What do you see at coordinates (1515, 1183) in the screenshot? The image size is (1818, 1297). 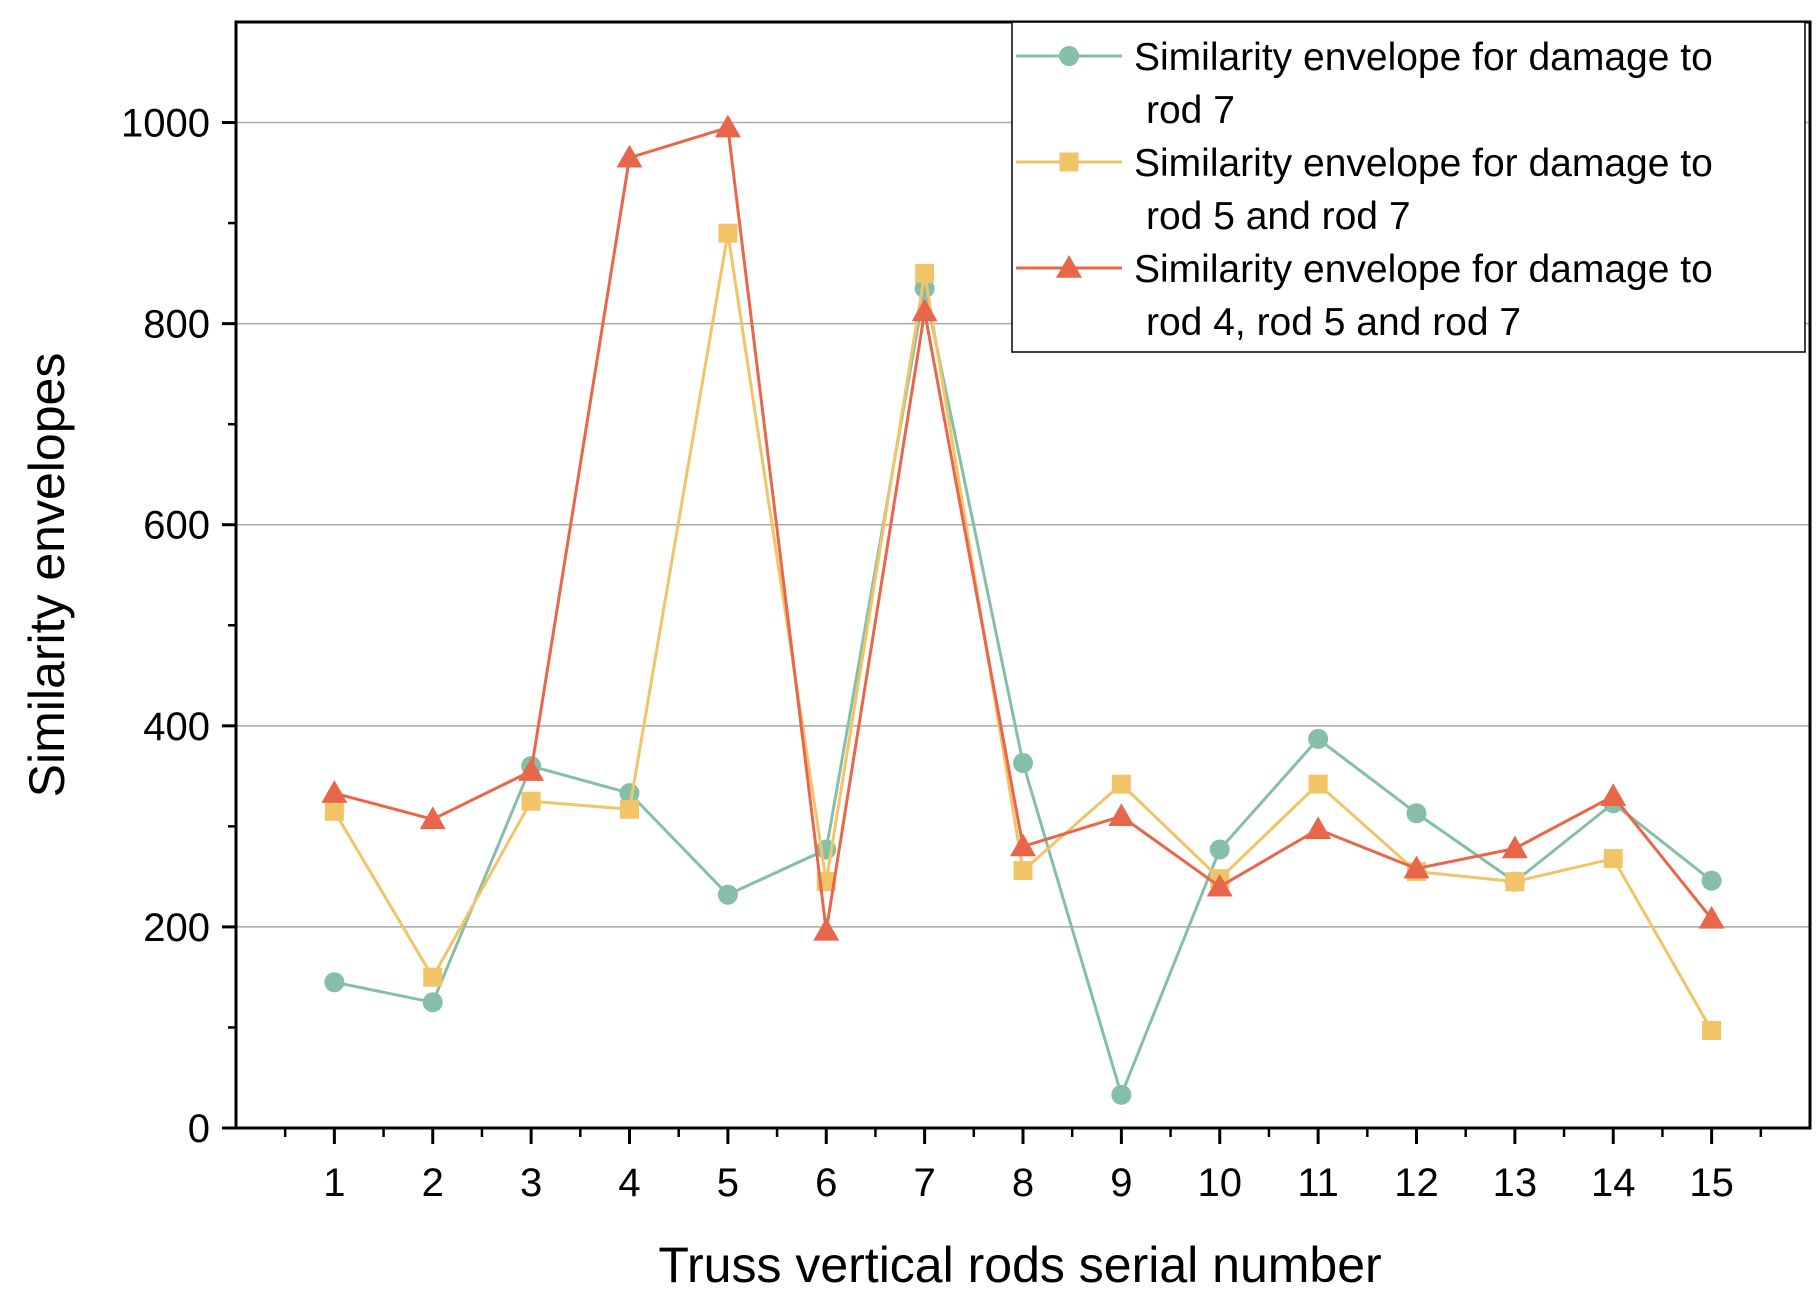 I see `x-tick-label-13: 13` at bounding box center [1515, 1183].